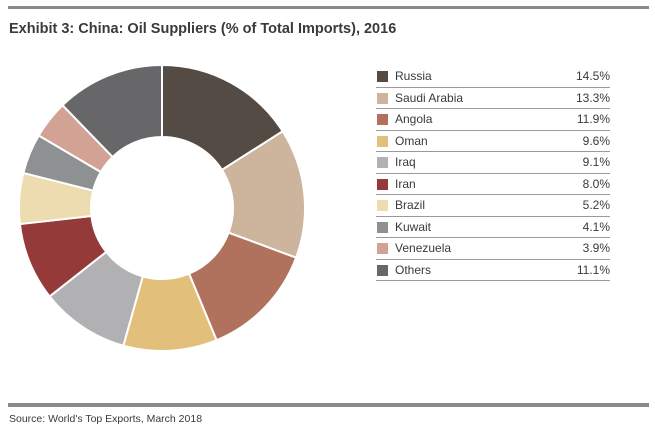 The image size is (655, 434). What do you see at coordinates (493, 270) in the screenshot?
I see `legend-row: Others 11.1%` at bounding box center [493, 270].